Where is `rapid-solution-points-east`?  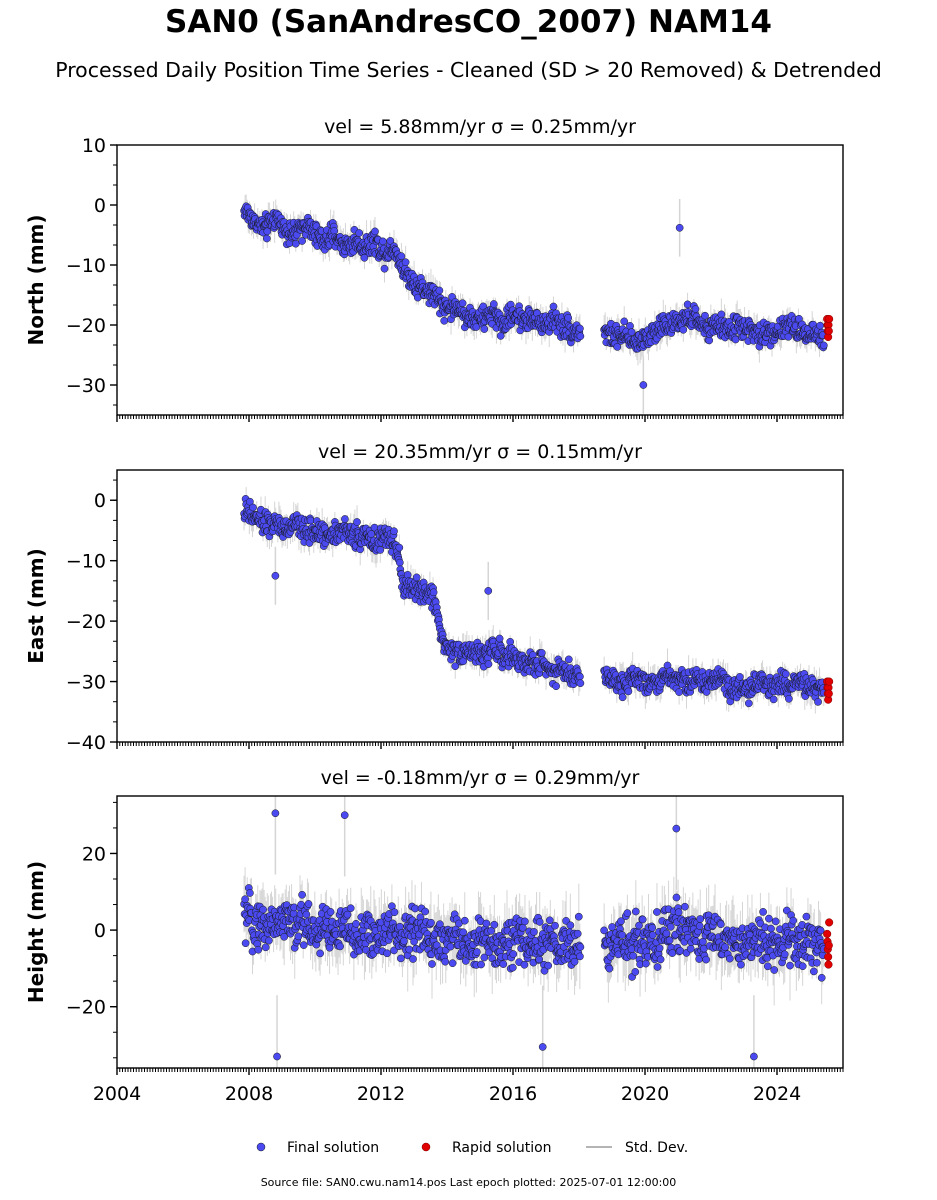 rapid-solution-points-east is located at coordinates (828, 690).